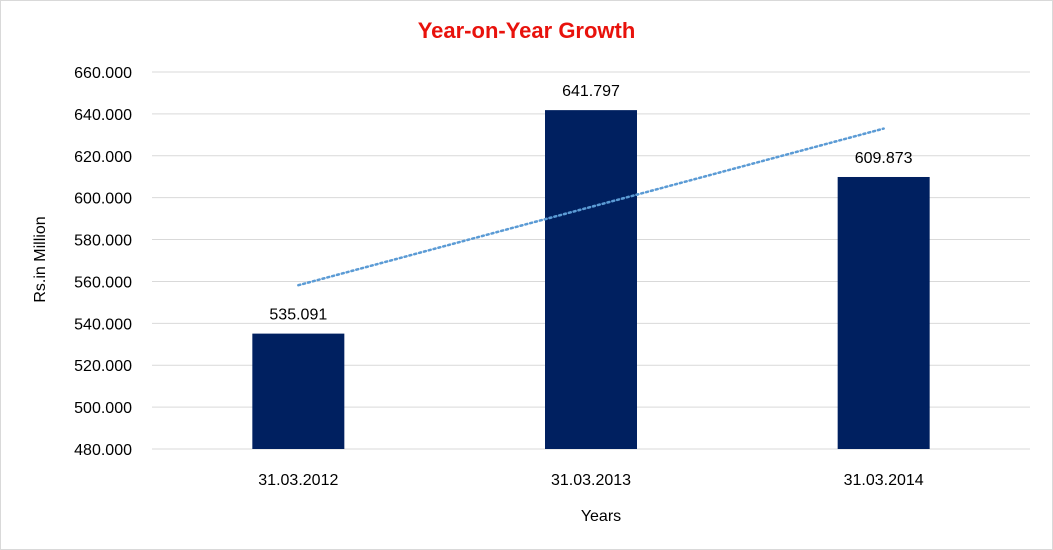 This screenshot has height=550, width=1053. Describe the element at coordinates (591, 91) in the screenshot. I see `data-label: 641.797` at that location.